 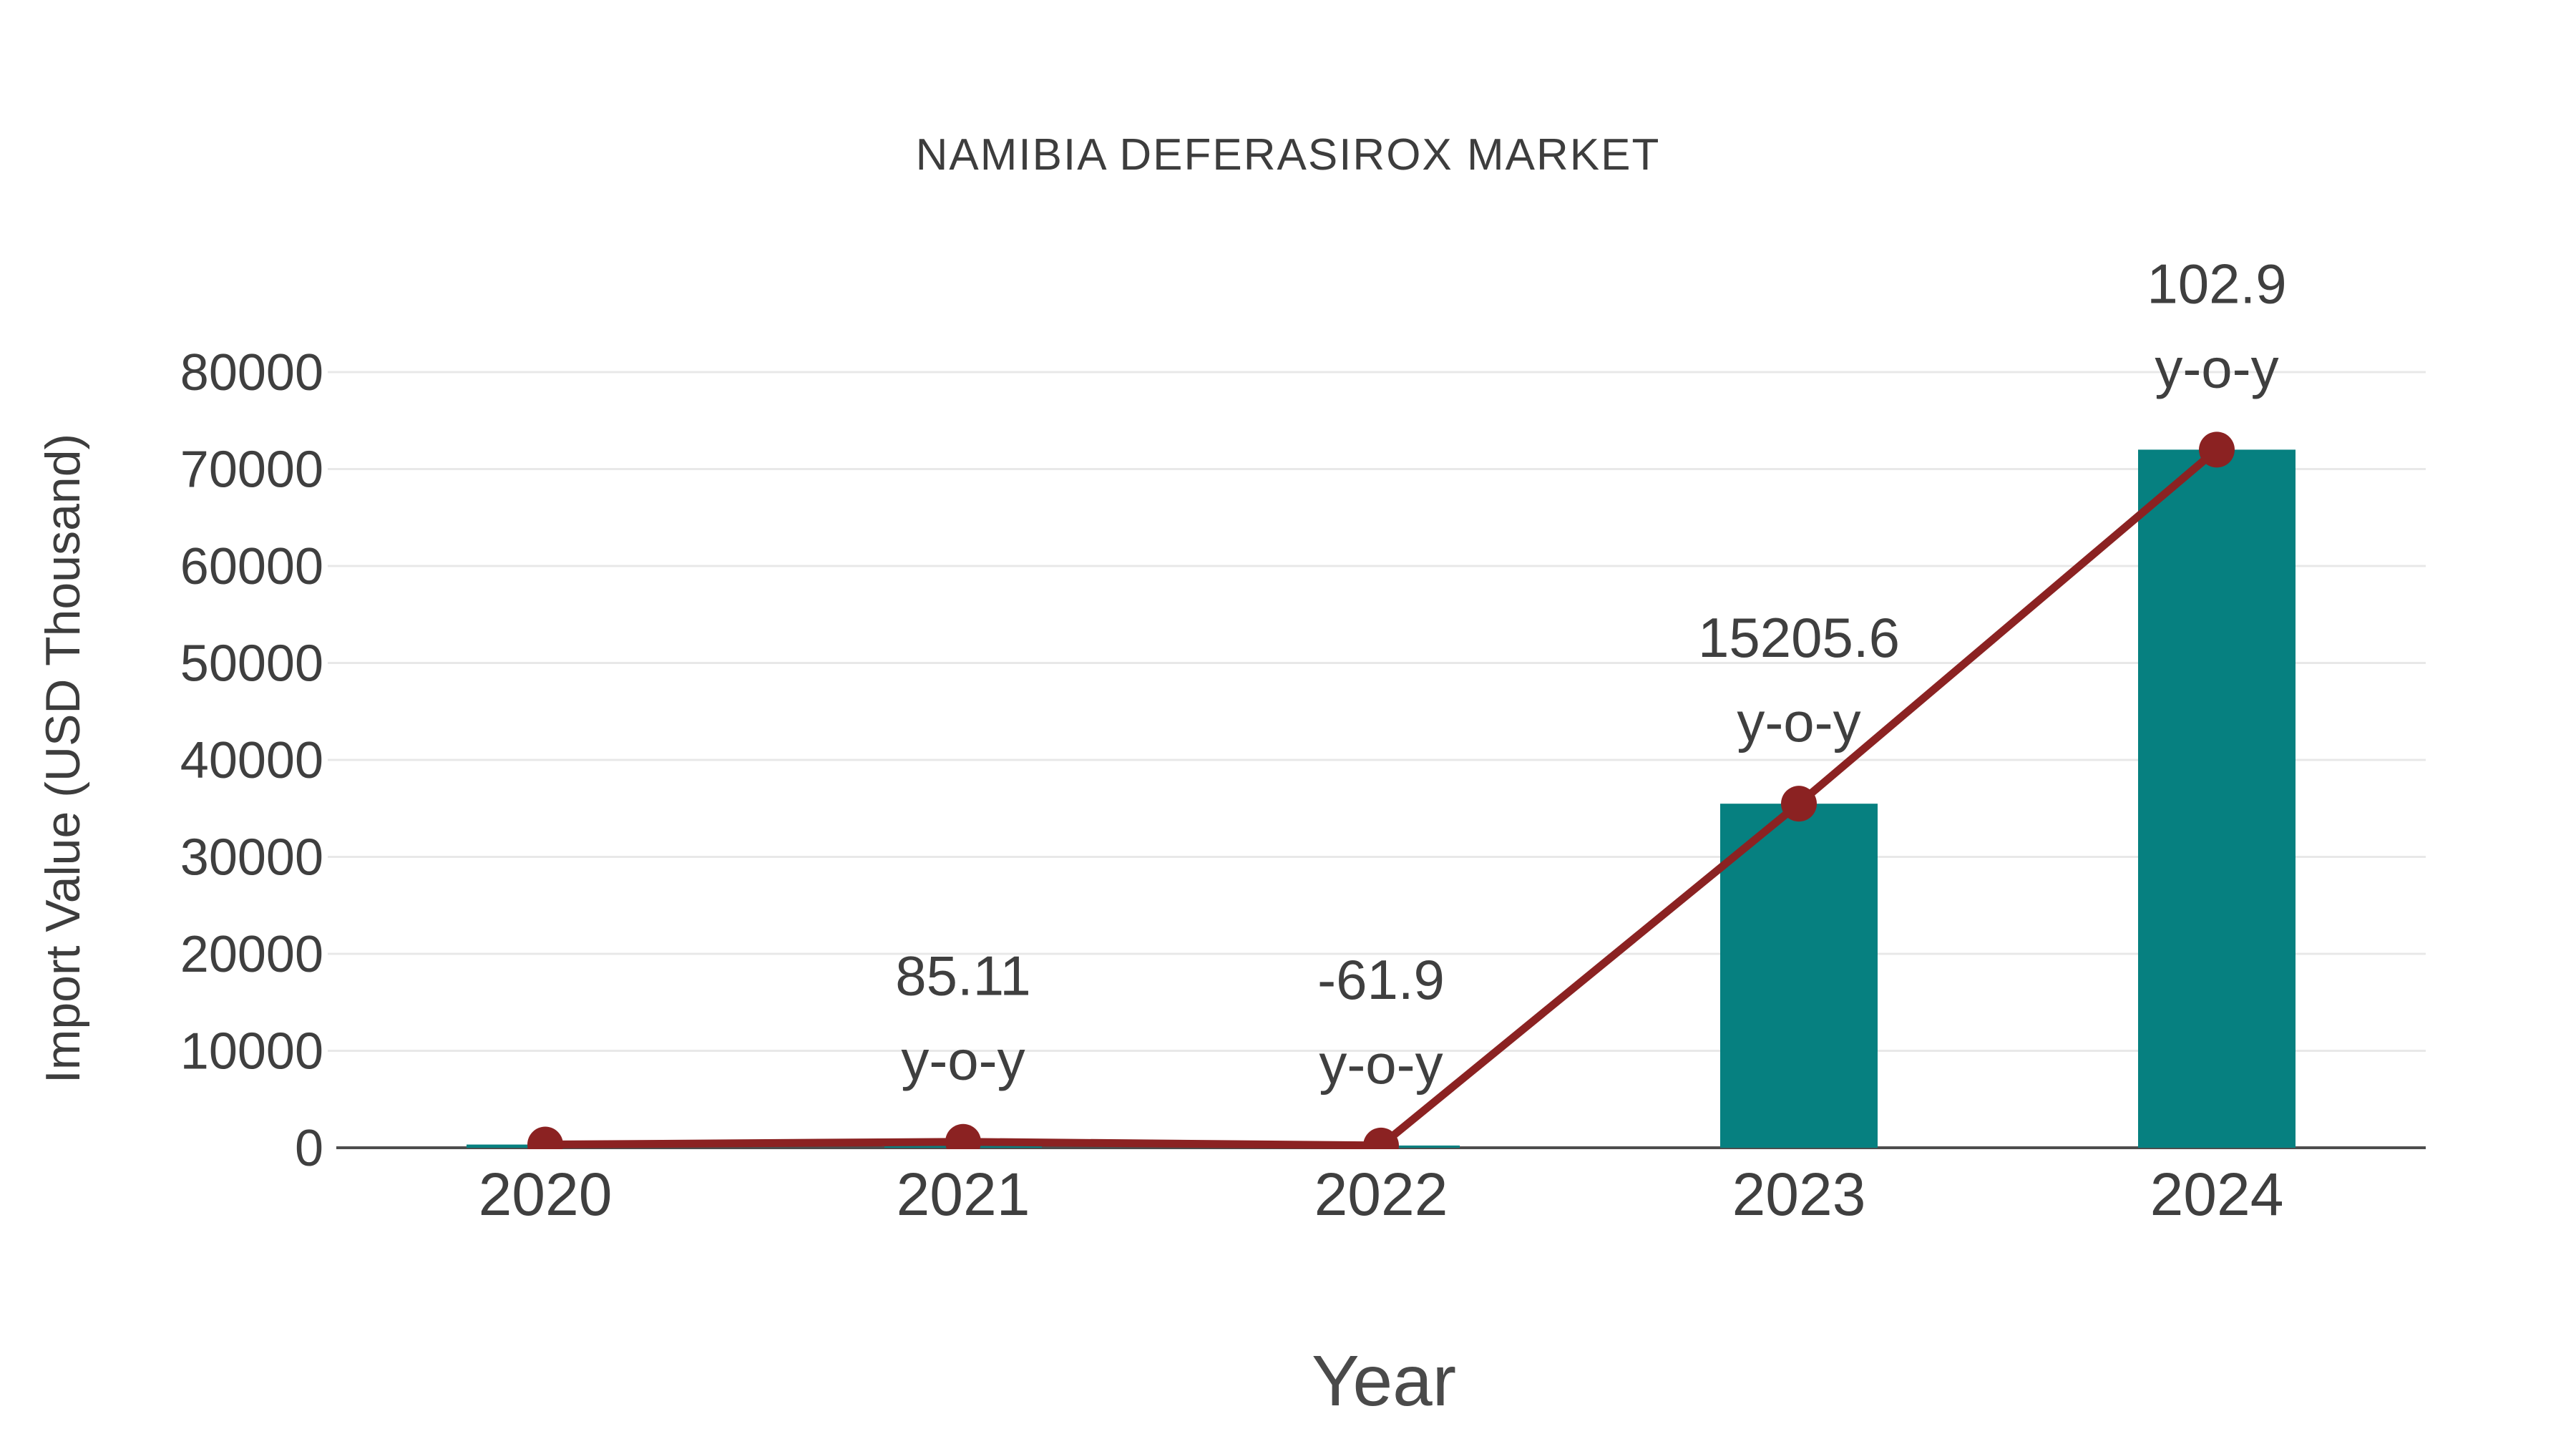 I want to click on annotation-value-2022: -61.9, so click(x=1381, y=979).